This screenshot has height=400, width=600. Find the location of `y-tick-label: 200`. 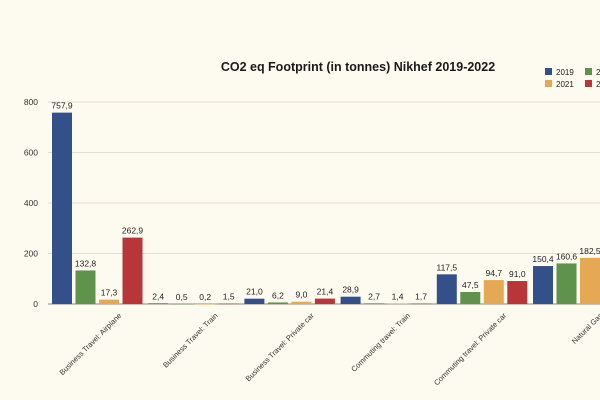

y-tick-label: 200 is located at coordinates (31, 254).